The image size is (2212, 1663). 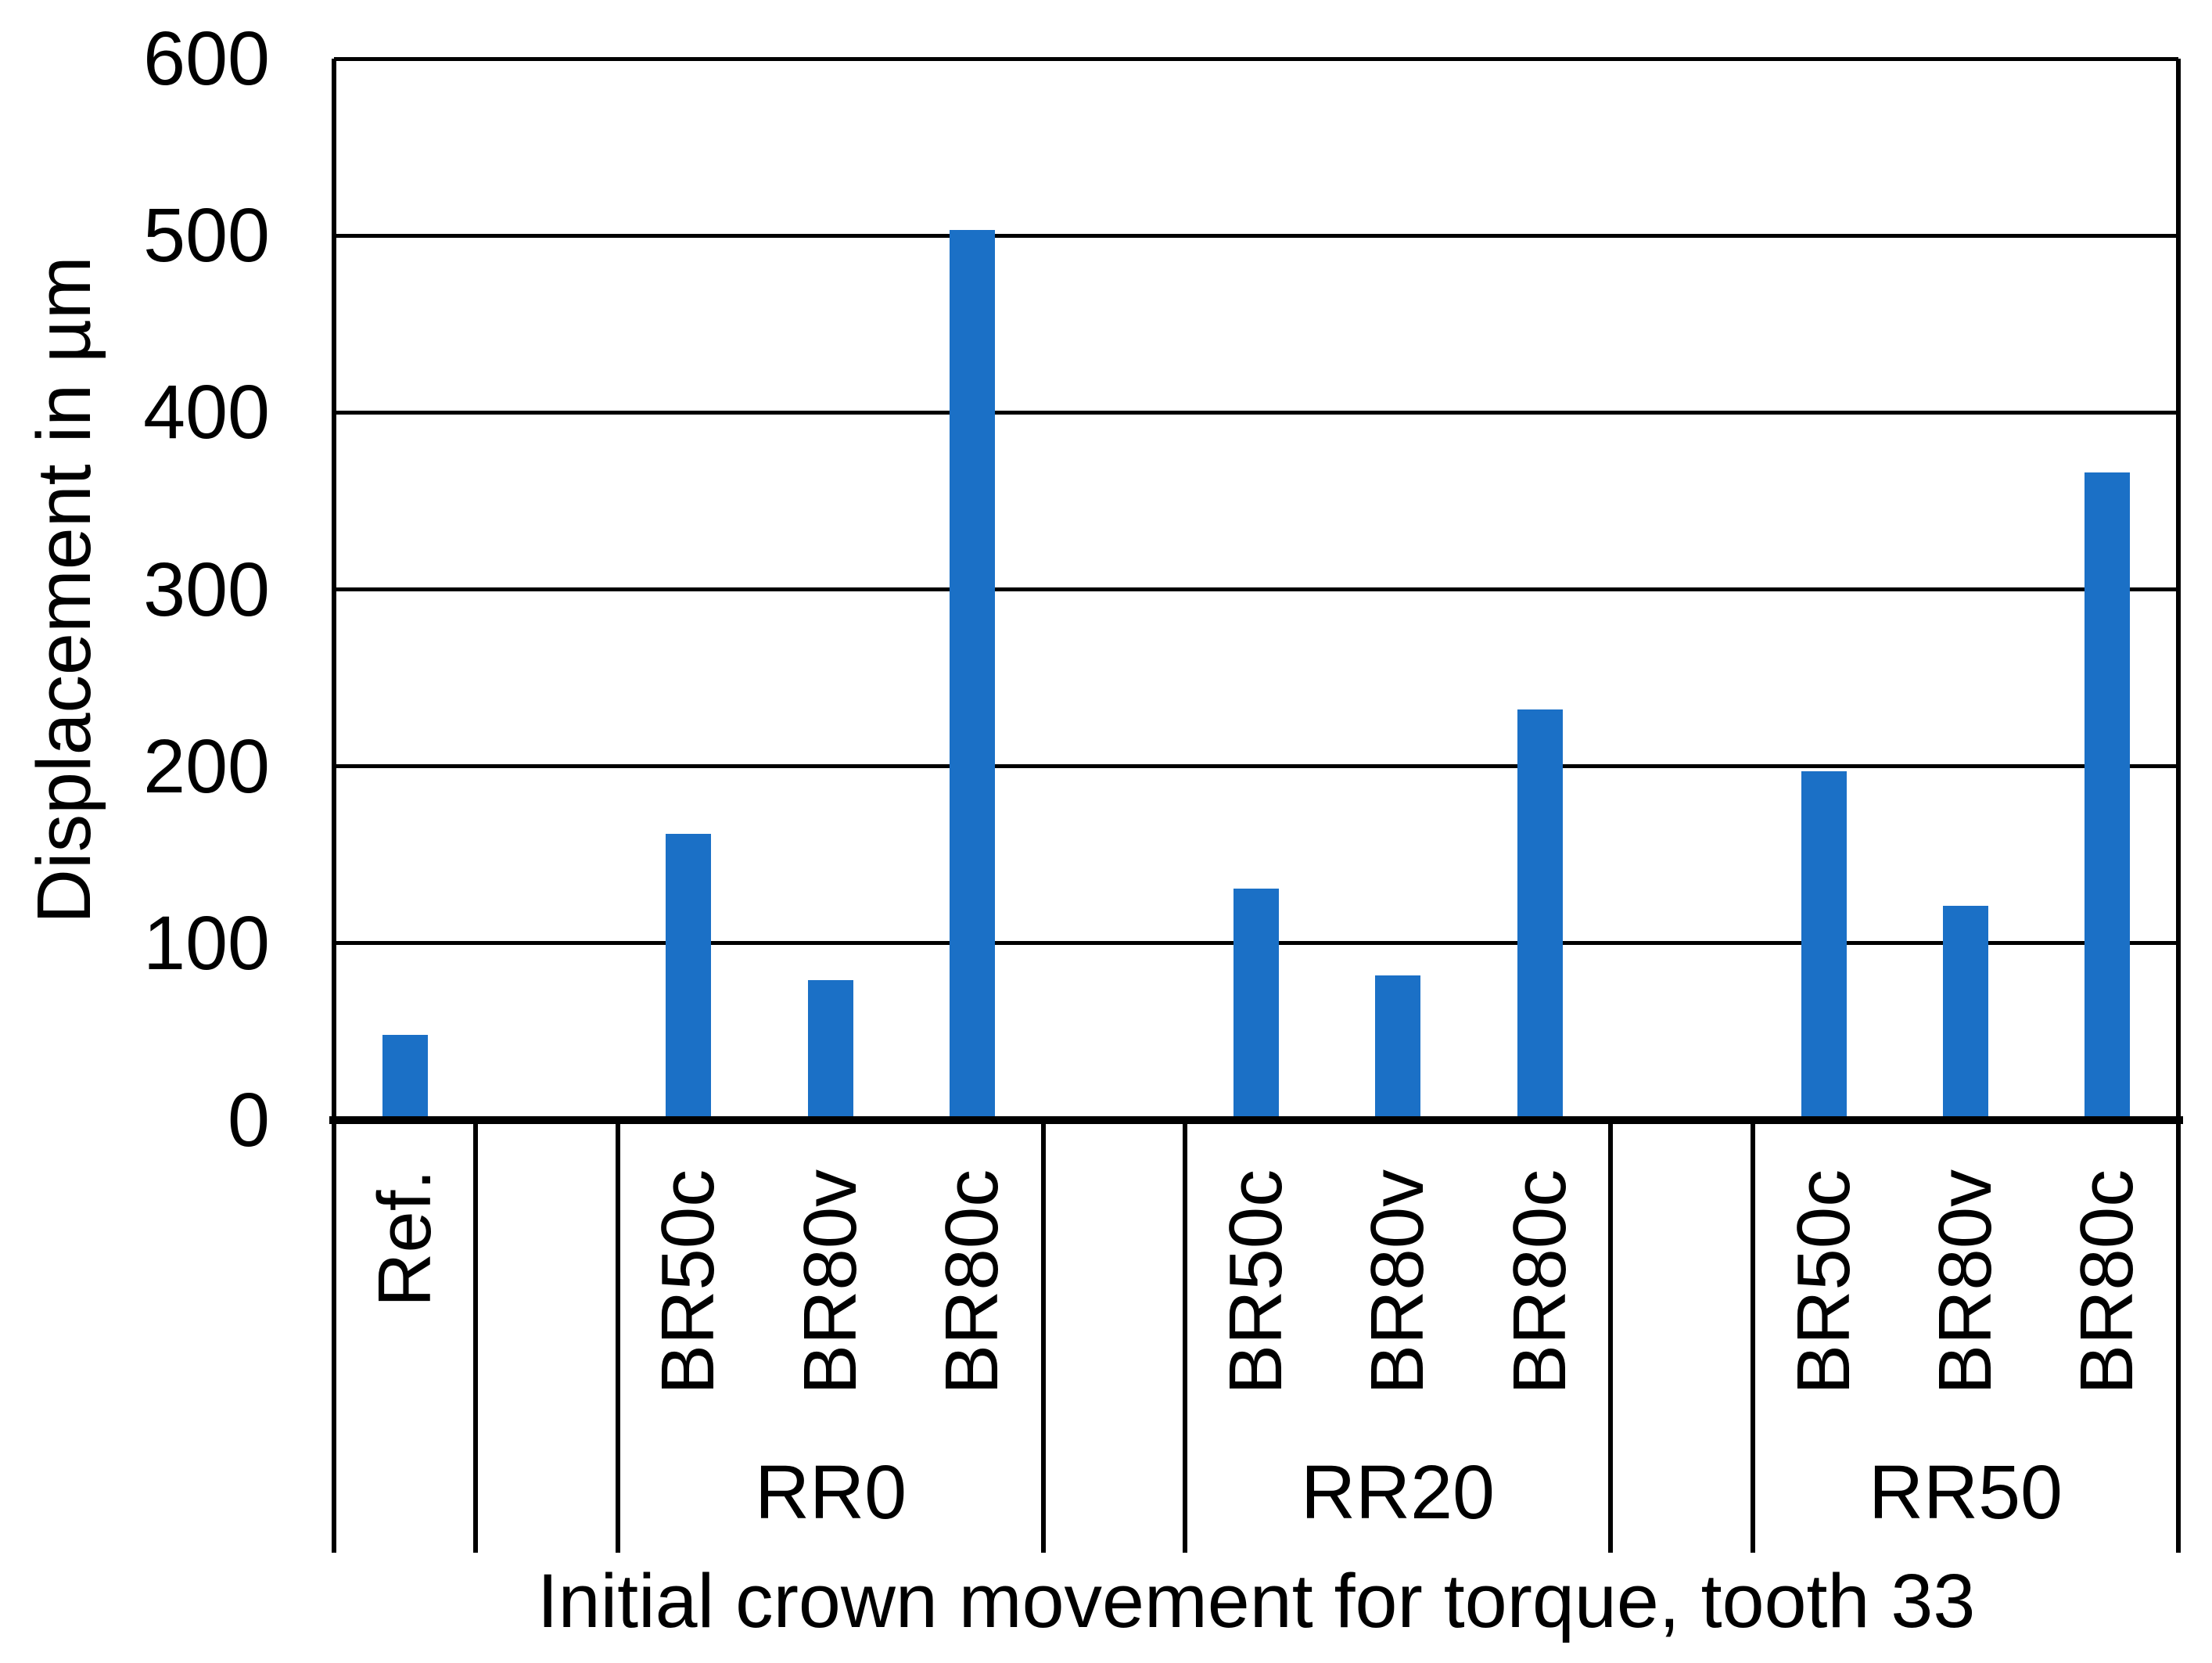 What do you see at coordinates (206, 766) in the screenshot?
I see `y-tick-label-200: 200` at bounding box center [206, 766].